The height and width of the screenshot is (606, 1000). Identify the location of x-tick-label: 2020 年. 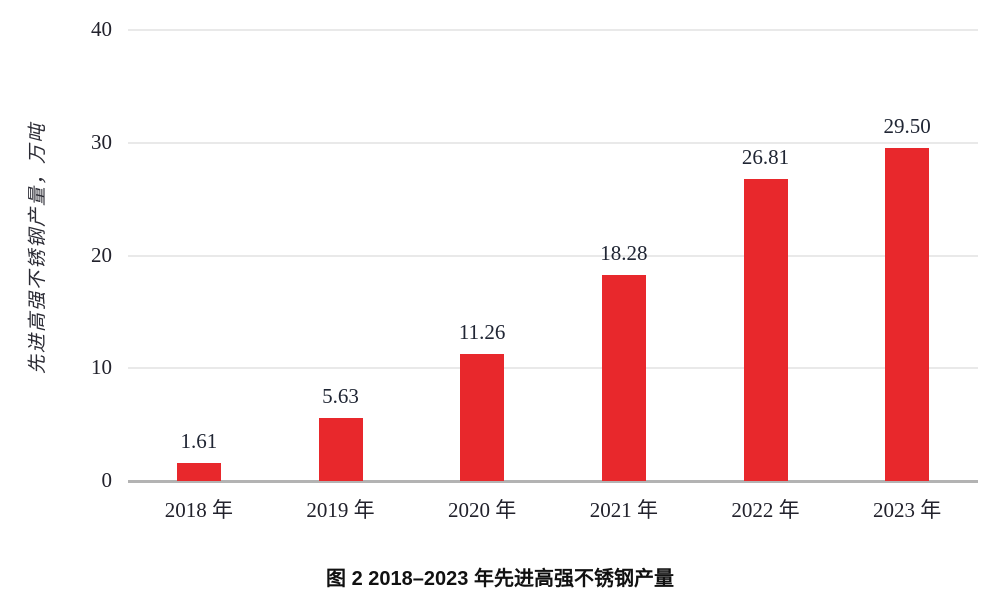
(482, 510).